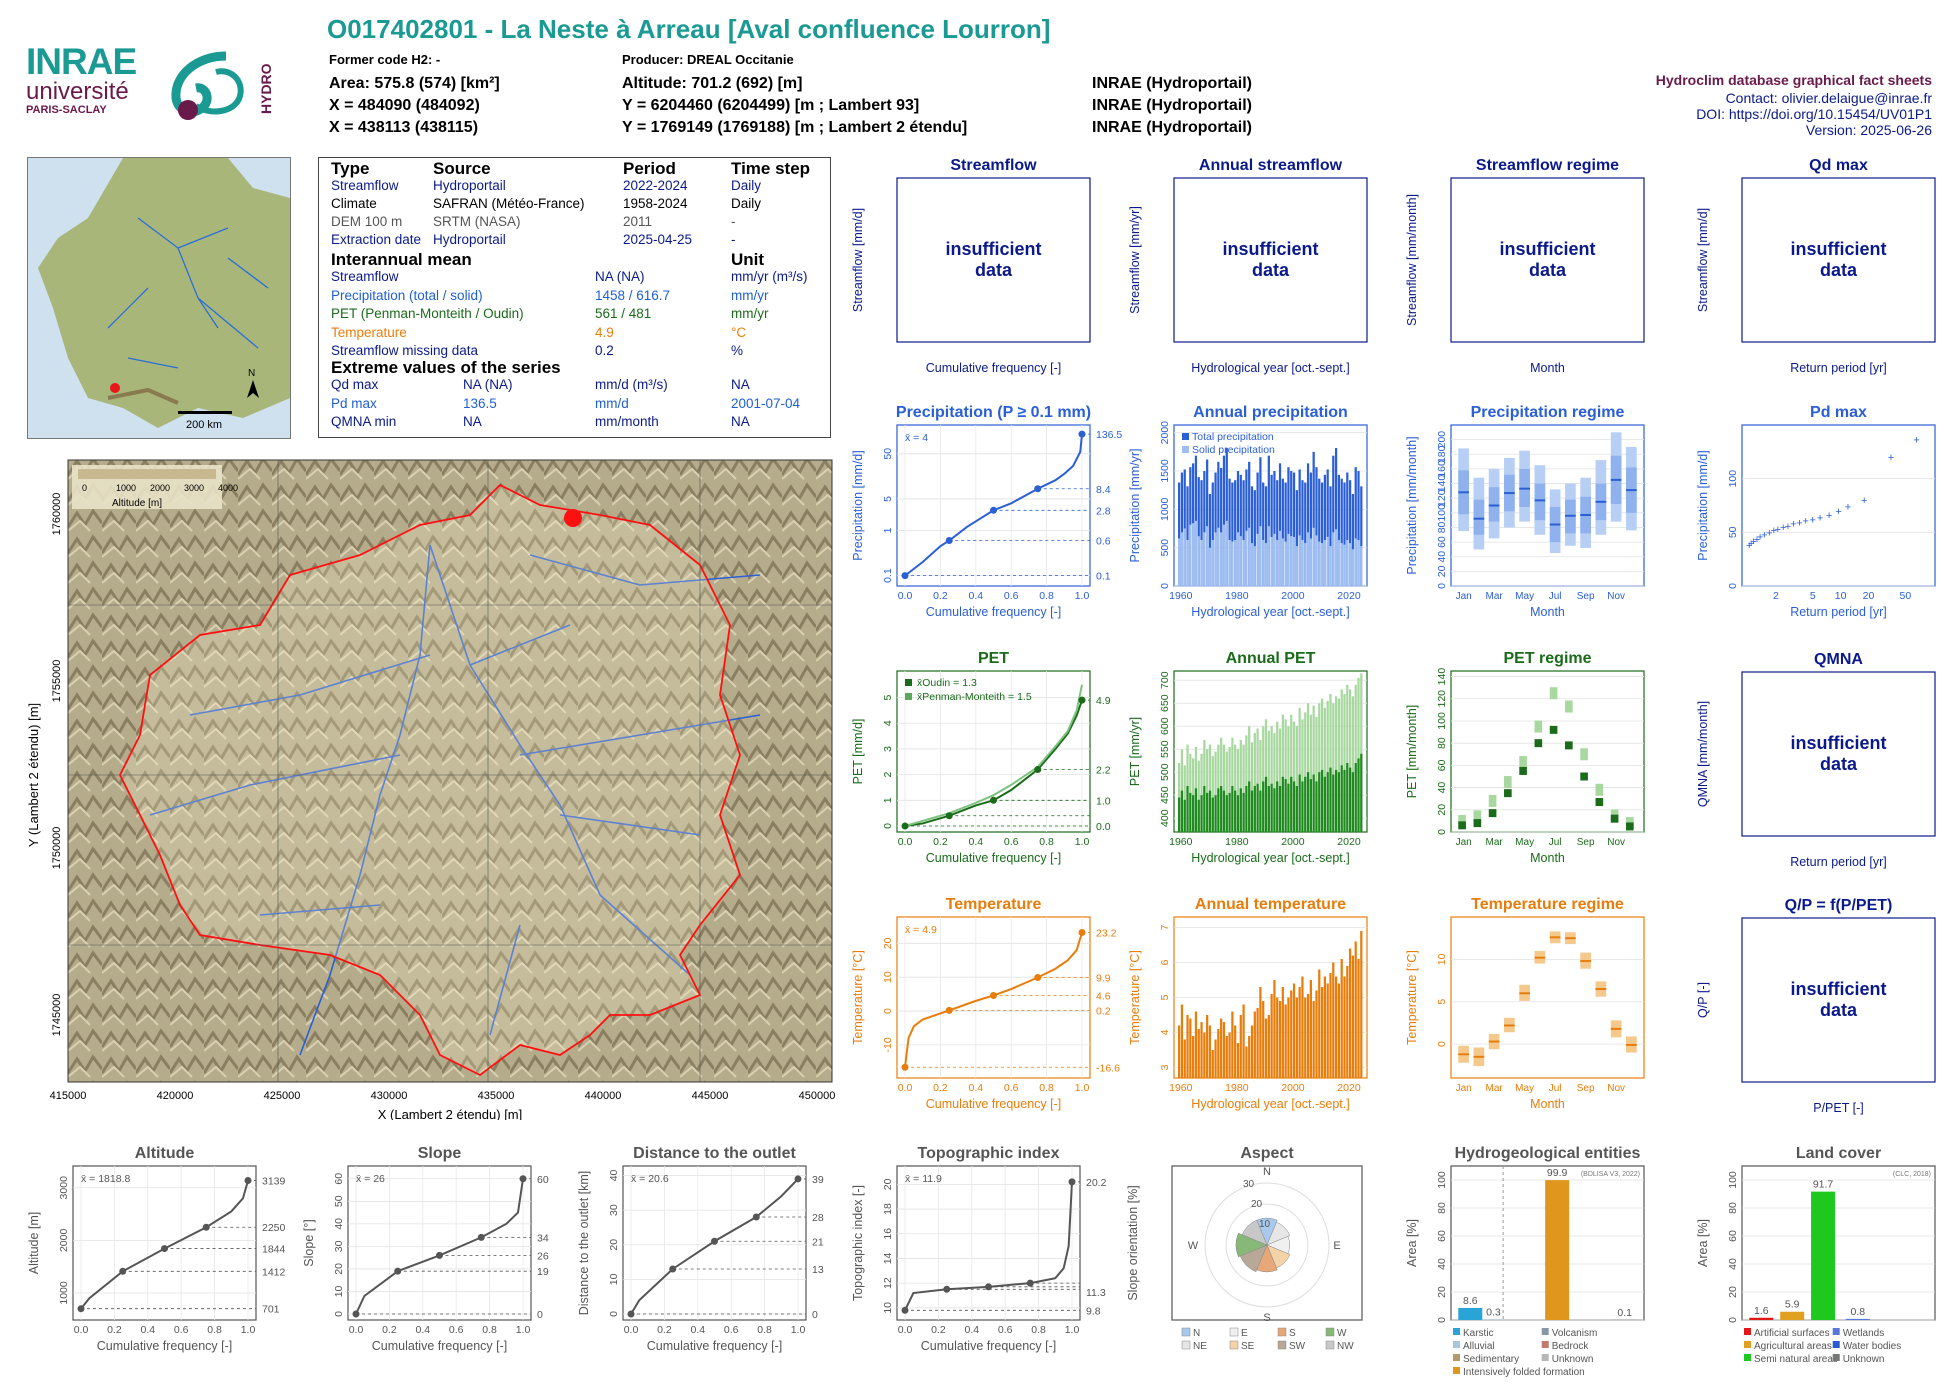 The width and height of the screenshot is (1960, 1386). What do you see at coordinates (603, 1096) in the screenshot?
I see `map-x-tick: 440000` at bounding box center [603, 1096].